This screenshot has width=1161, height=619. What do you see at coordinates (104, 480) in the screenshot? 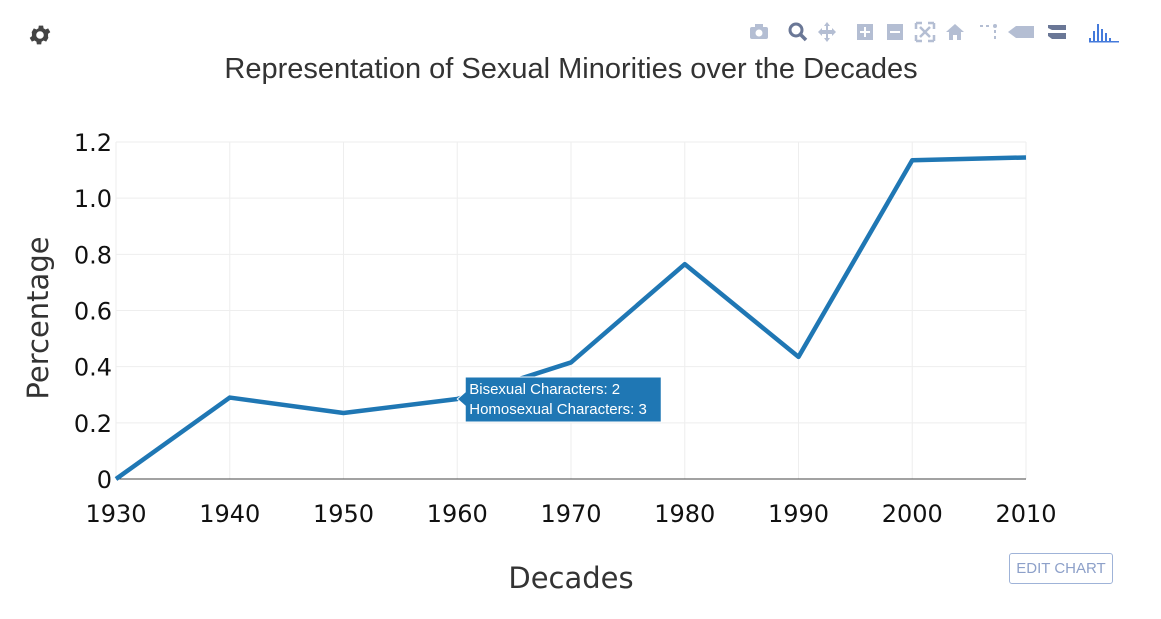
I see `y-tick-label: 0` at bounding box center [104, 480].